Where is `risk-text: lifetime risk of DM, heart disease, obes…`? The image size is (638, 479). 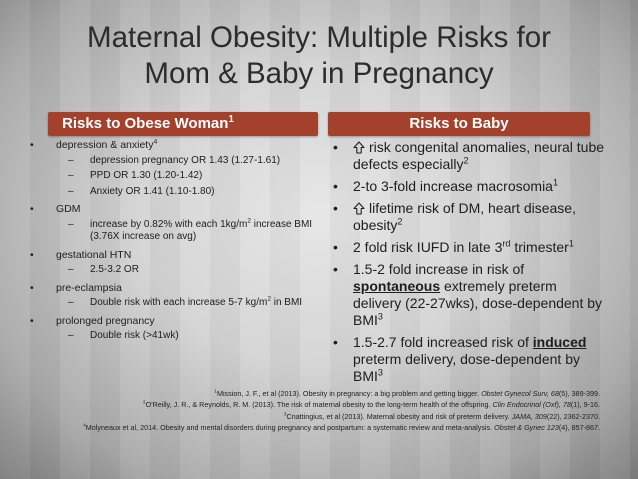 risk-text: lifetime risk of DM, heart disease, obes… is located at coordinates (464, 216).